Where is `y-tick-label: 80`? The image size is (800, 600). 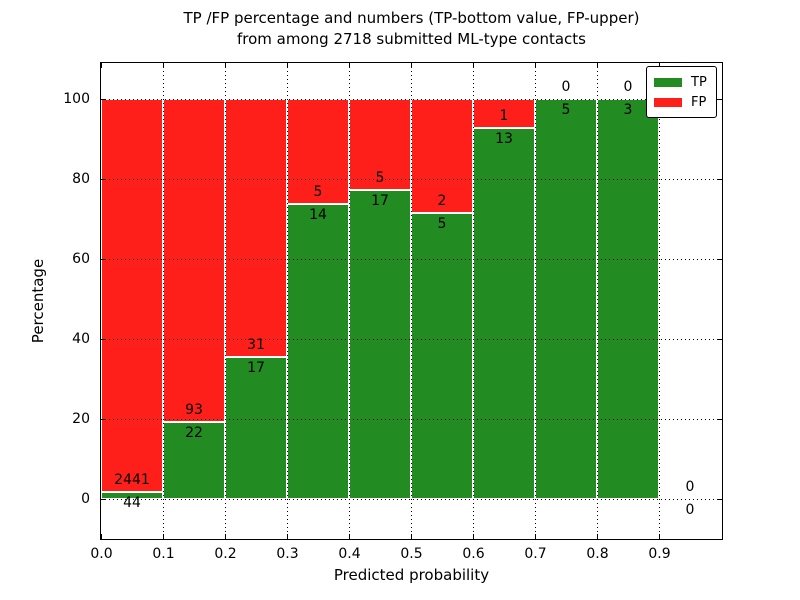 y-tick-label: 80 is located at coordinates (81, 178).